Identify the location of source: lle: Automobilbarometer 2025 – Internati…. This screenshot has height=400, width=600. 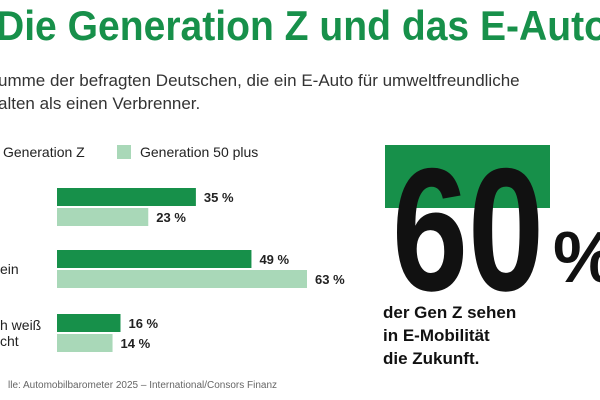
(142, 385).